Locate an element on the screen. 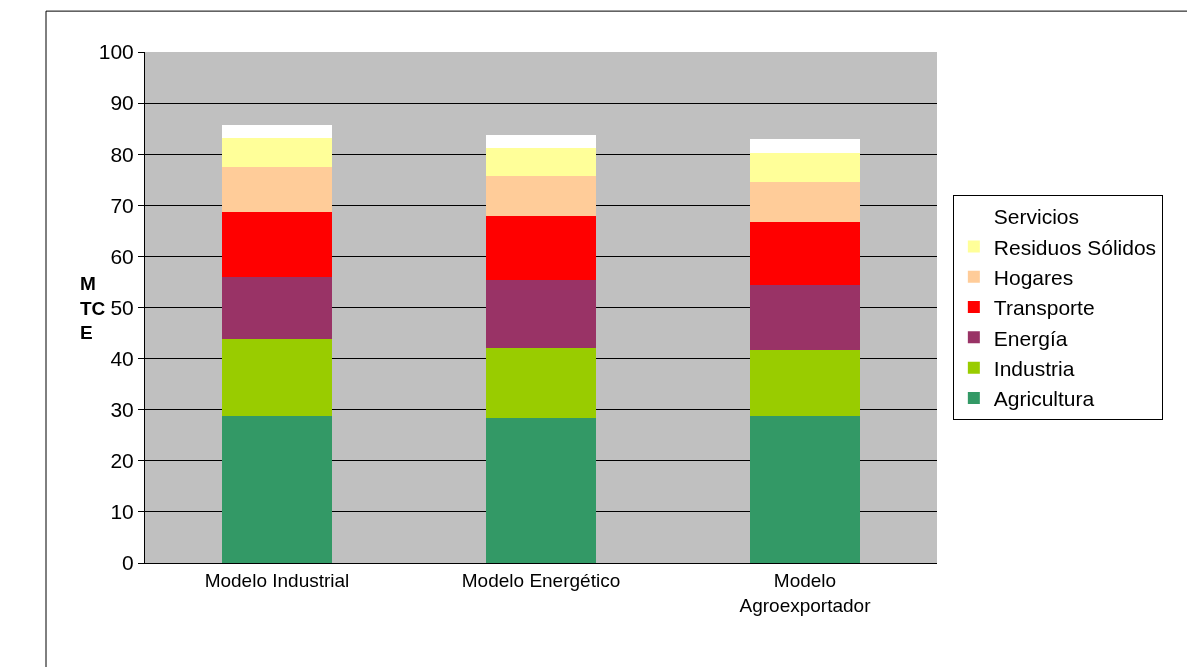 This screenshot has height=667, width=1187. legend-label: Industria is located at coordinates (1034, 368).